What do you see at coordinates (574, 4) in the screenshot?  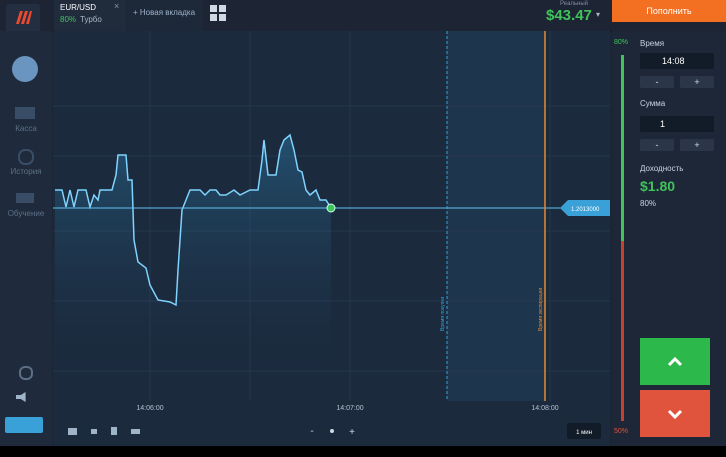 I see `account-label: Реальный` at bounding box center [574, 4].